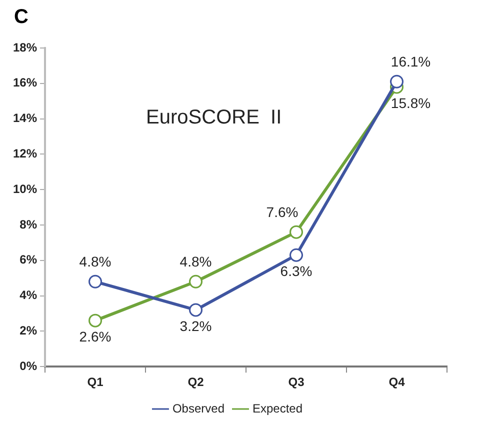 This screenshot has height=429, width=483. I want to click on data-label: 16.1%, so click(410, 61).